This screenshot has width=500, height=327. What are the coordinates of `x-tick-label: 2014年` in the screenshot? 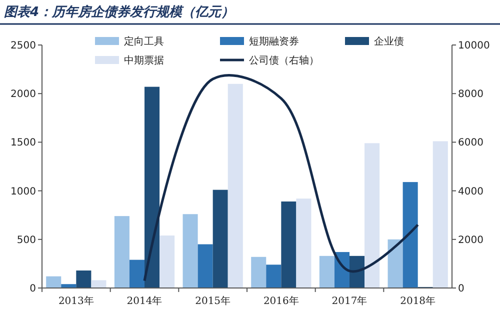 It's located at (144, 301).